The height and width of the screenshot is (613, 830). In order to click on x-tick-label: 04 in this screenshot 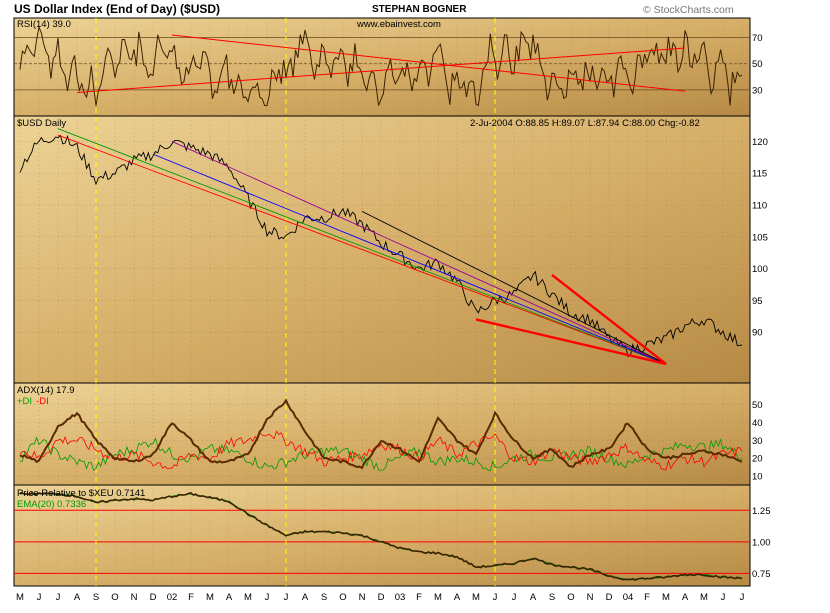, I will do `click(628, 597)`.